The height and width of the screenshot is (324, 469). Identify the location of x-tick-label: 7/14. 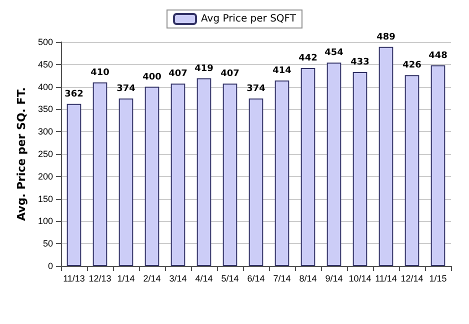
(282, 279).